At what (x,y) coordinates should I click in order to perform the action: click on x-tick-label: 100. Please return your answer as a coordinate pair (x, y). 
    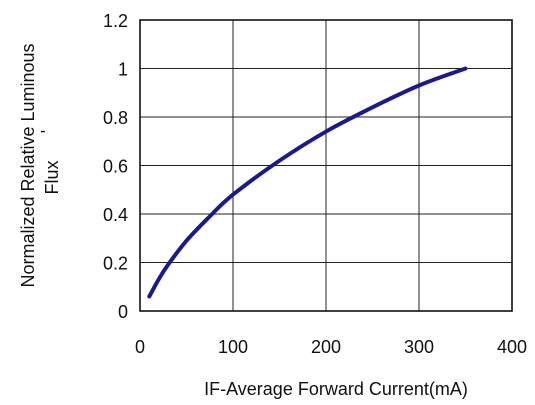
    Looking at the image, I should click on (233, 347).